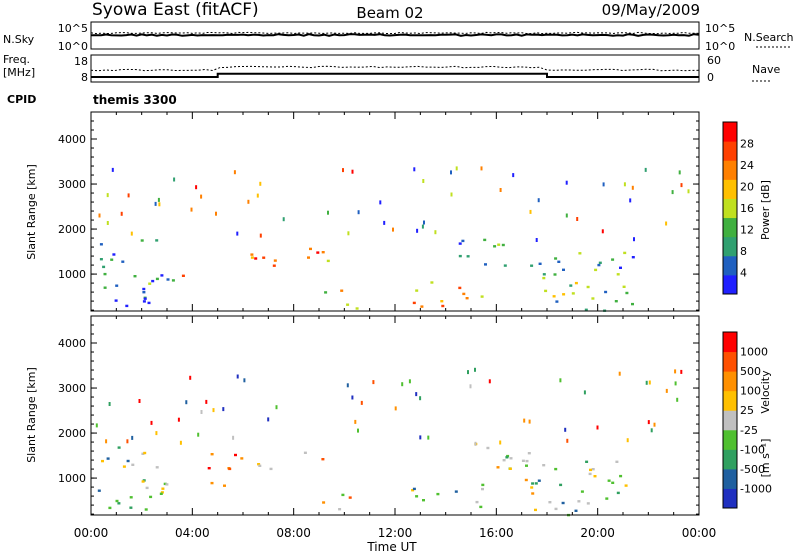 This screenshot has height=554, width=800. I want to click on nave-line, so click(395, 68).